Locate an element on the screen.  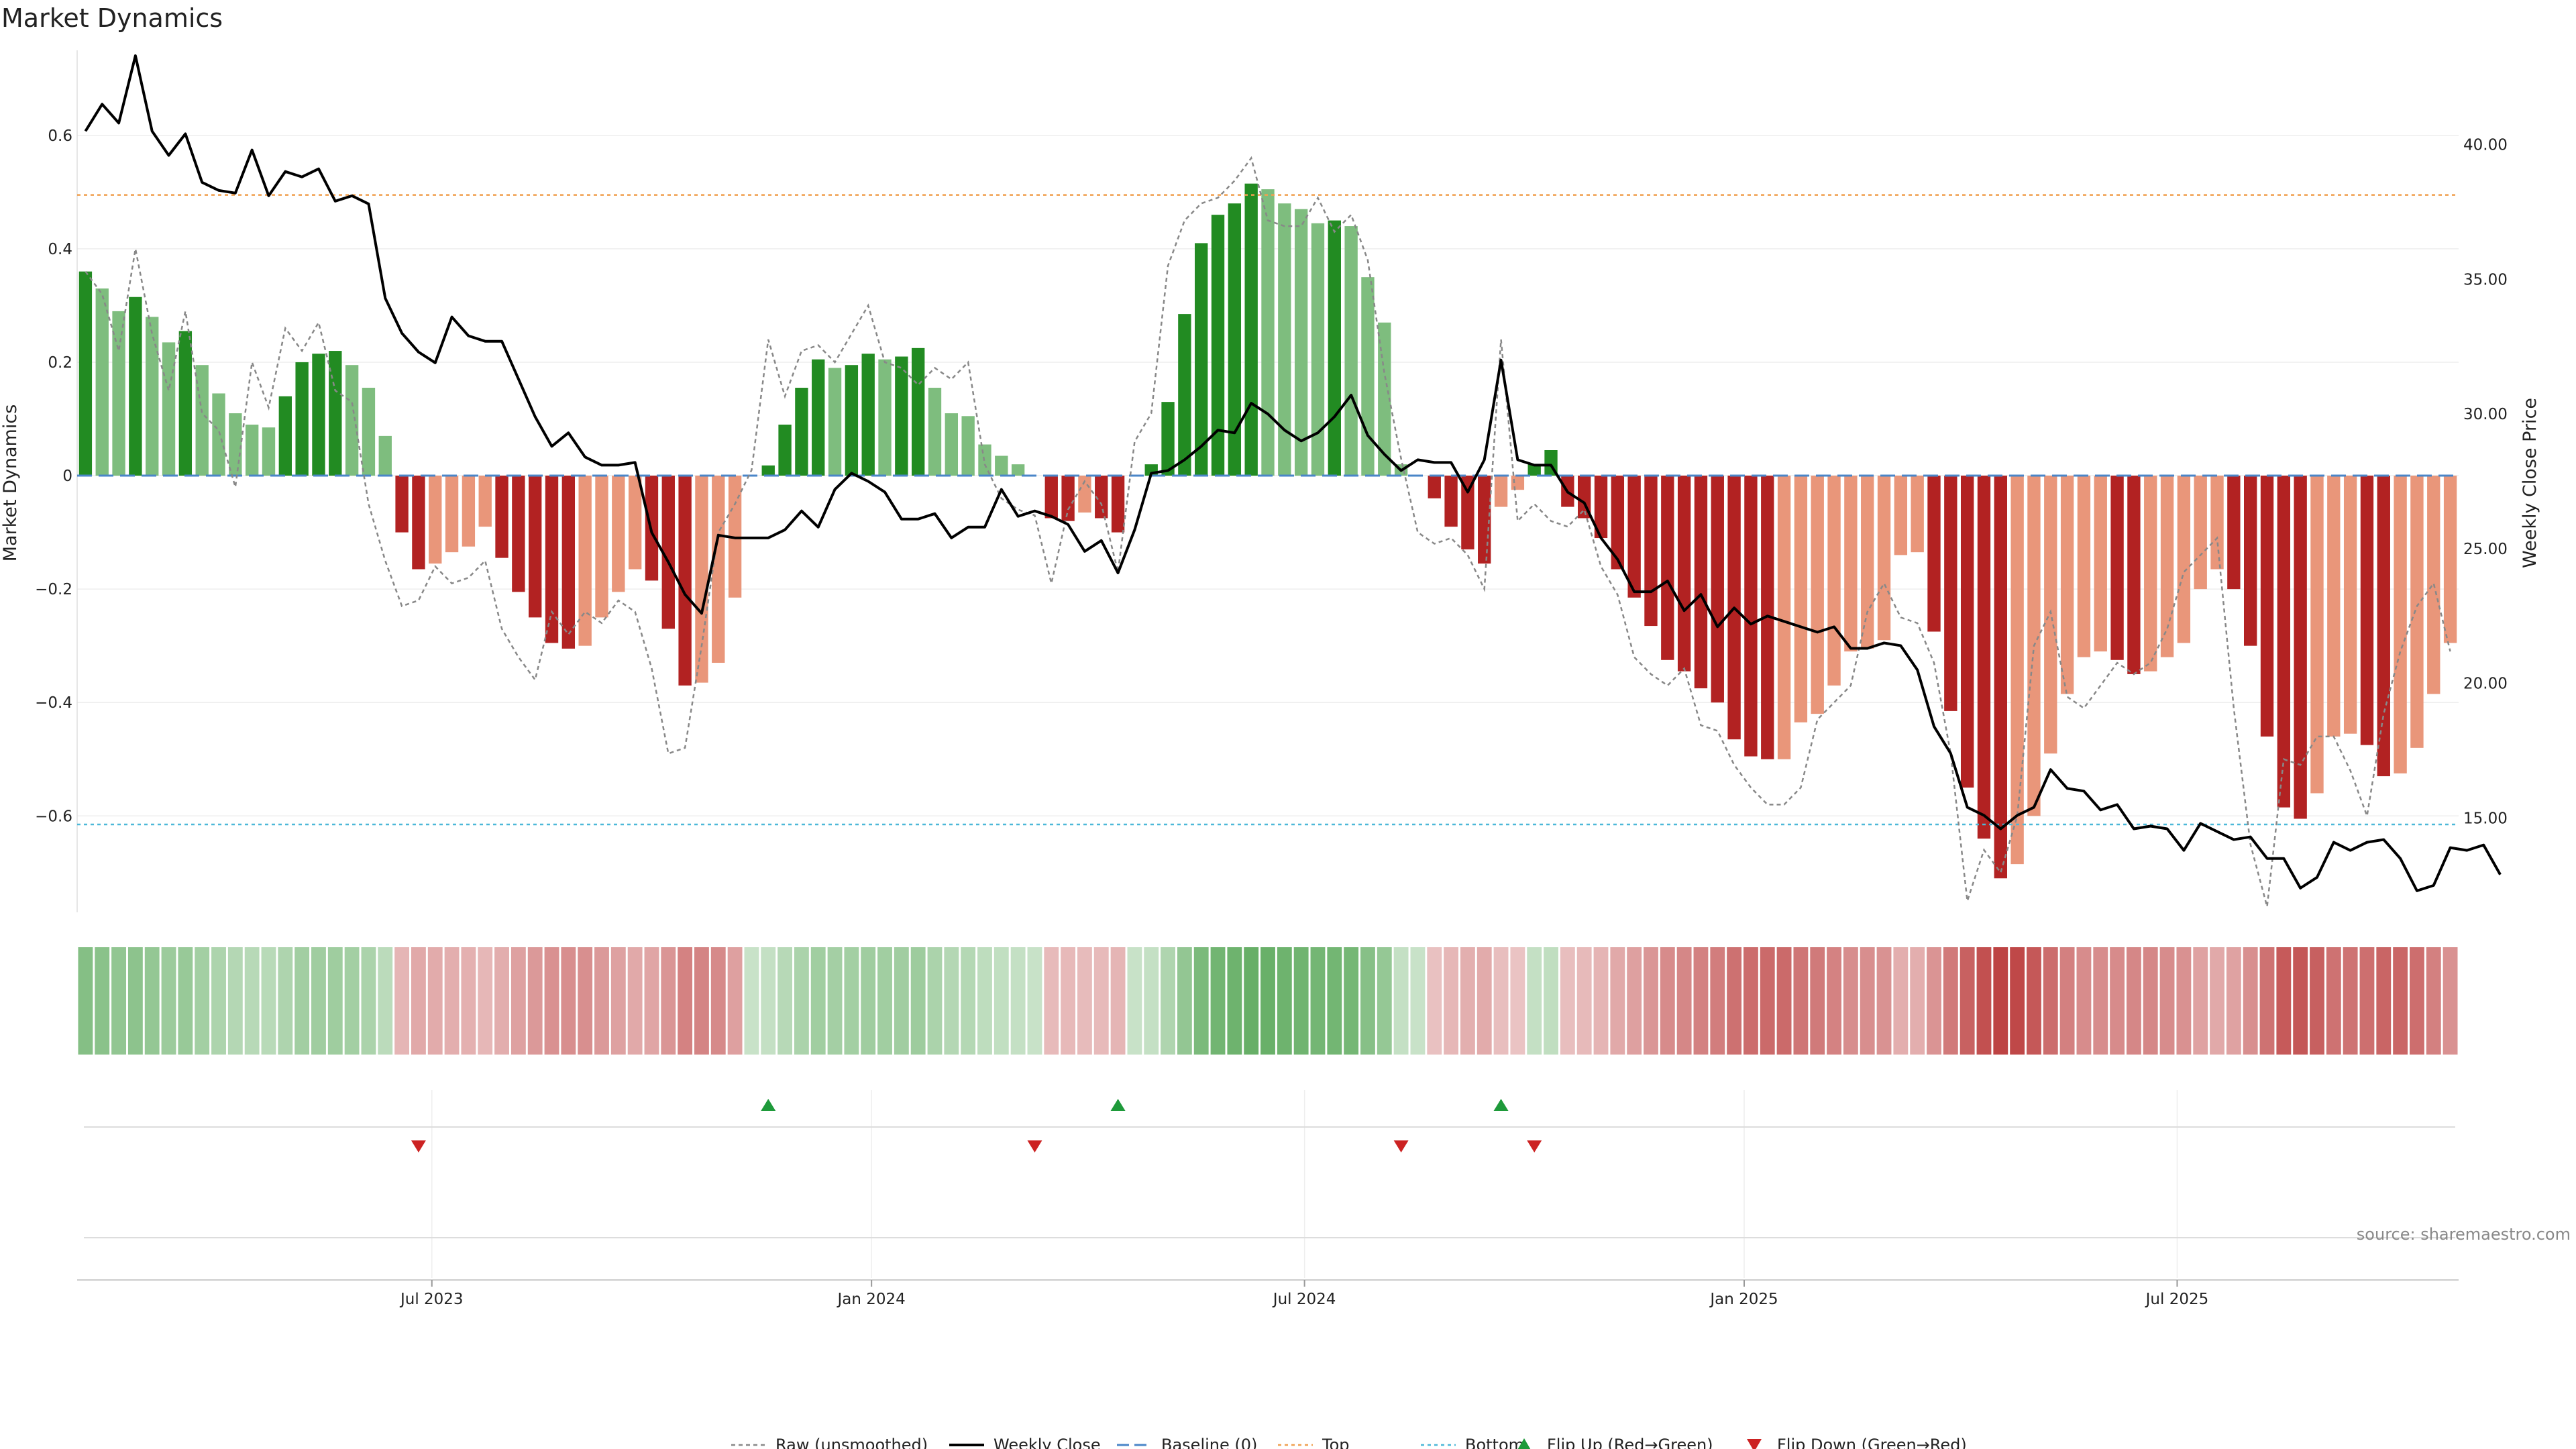
legend-label: Weekly Close is located at coordinates (1047, 1442).